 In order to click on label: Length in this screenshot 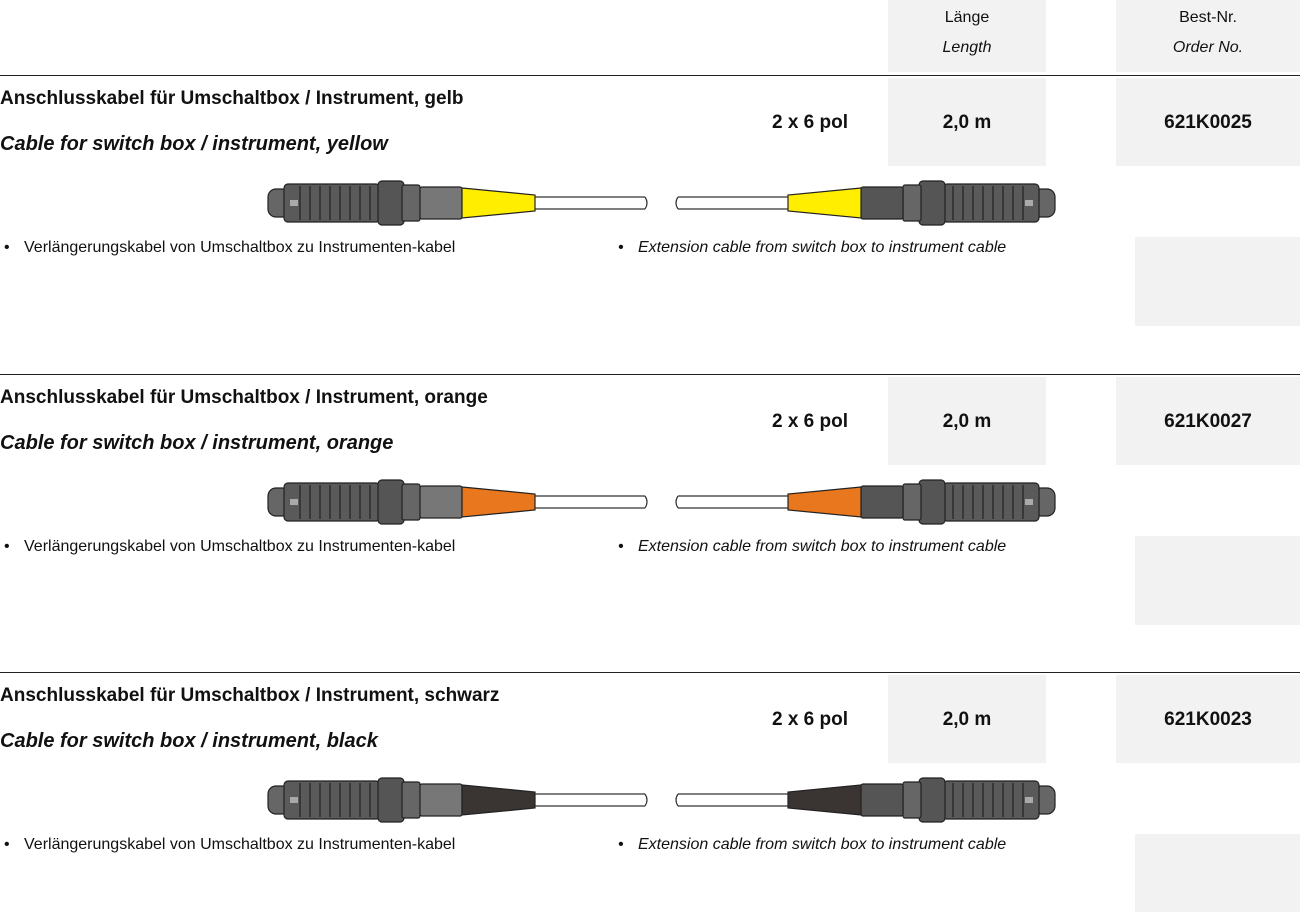, I will do `click(967, 47)`.